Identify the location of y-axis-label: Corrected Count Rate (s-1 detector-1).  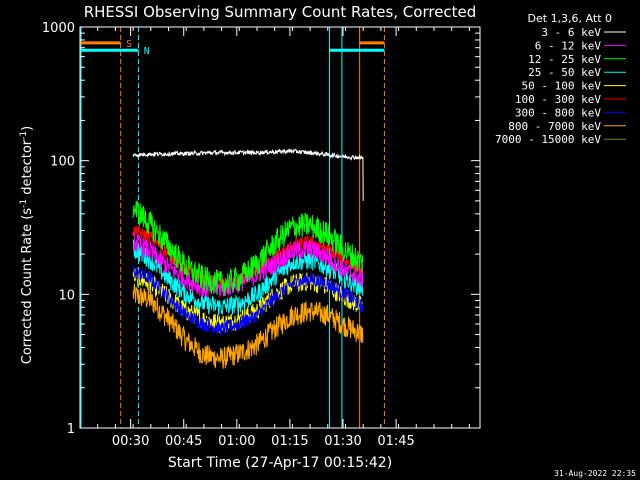
(27, 245).